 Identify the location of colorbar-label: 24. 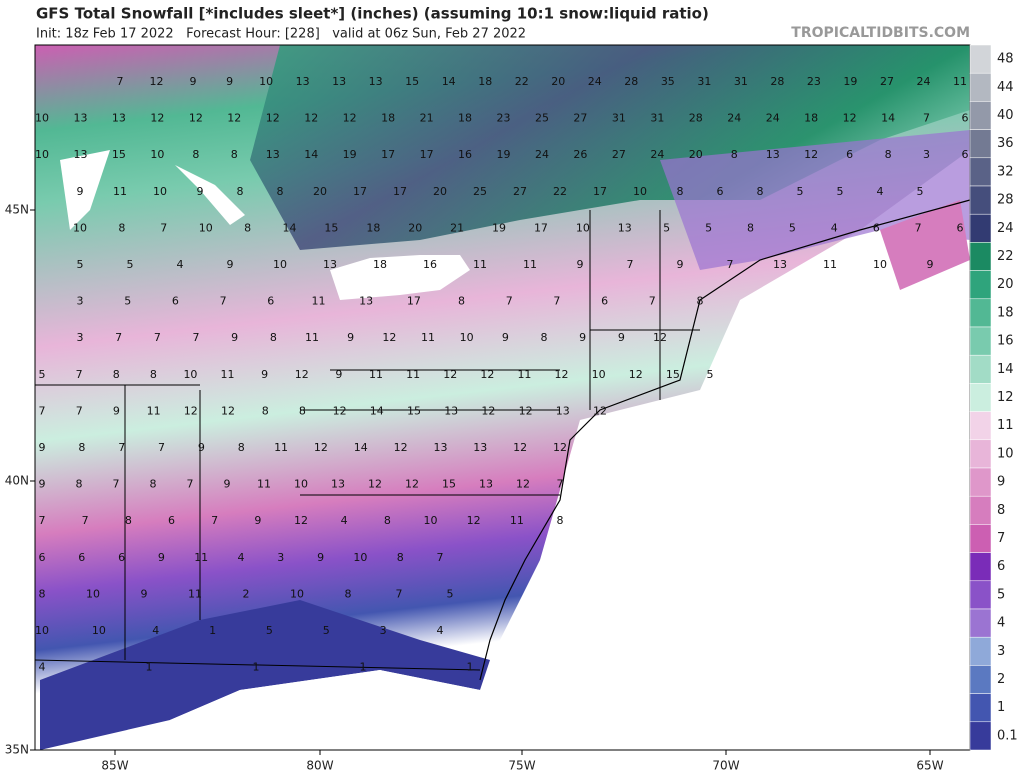
(1005, 228).